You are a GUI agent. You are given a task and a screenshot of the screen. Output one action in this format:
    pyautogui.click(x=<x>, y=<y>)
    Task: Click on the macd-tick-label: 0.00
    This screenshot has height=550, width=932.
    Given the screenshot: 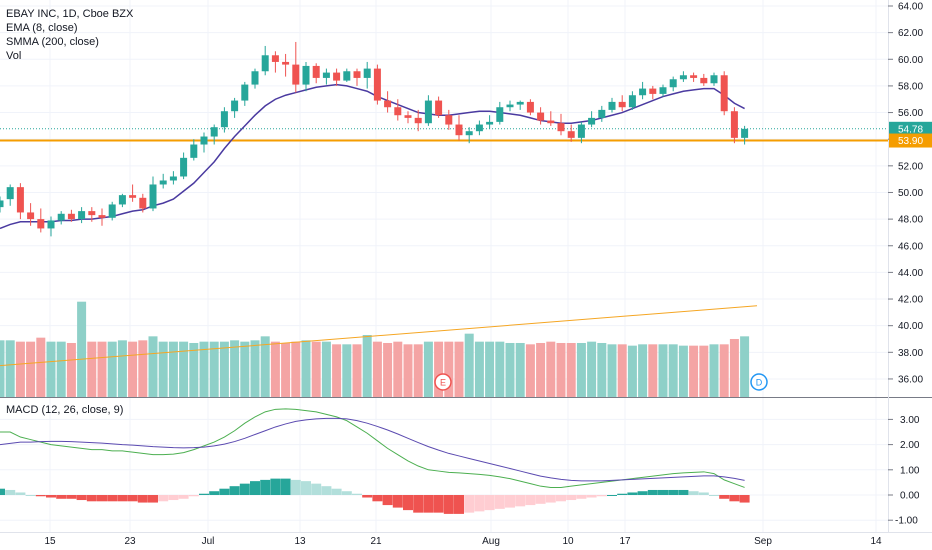 What is the action you would take?
    pyautogui.click(x=910, y=496)
    